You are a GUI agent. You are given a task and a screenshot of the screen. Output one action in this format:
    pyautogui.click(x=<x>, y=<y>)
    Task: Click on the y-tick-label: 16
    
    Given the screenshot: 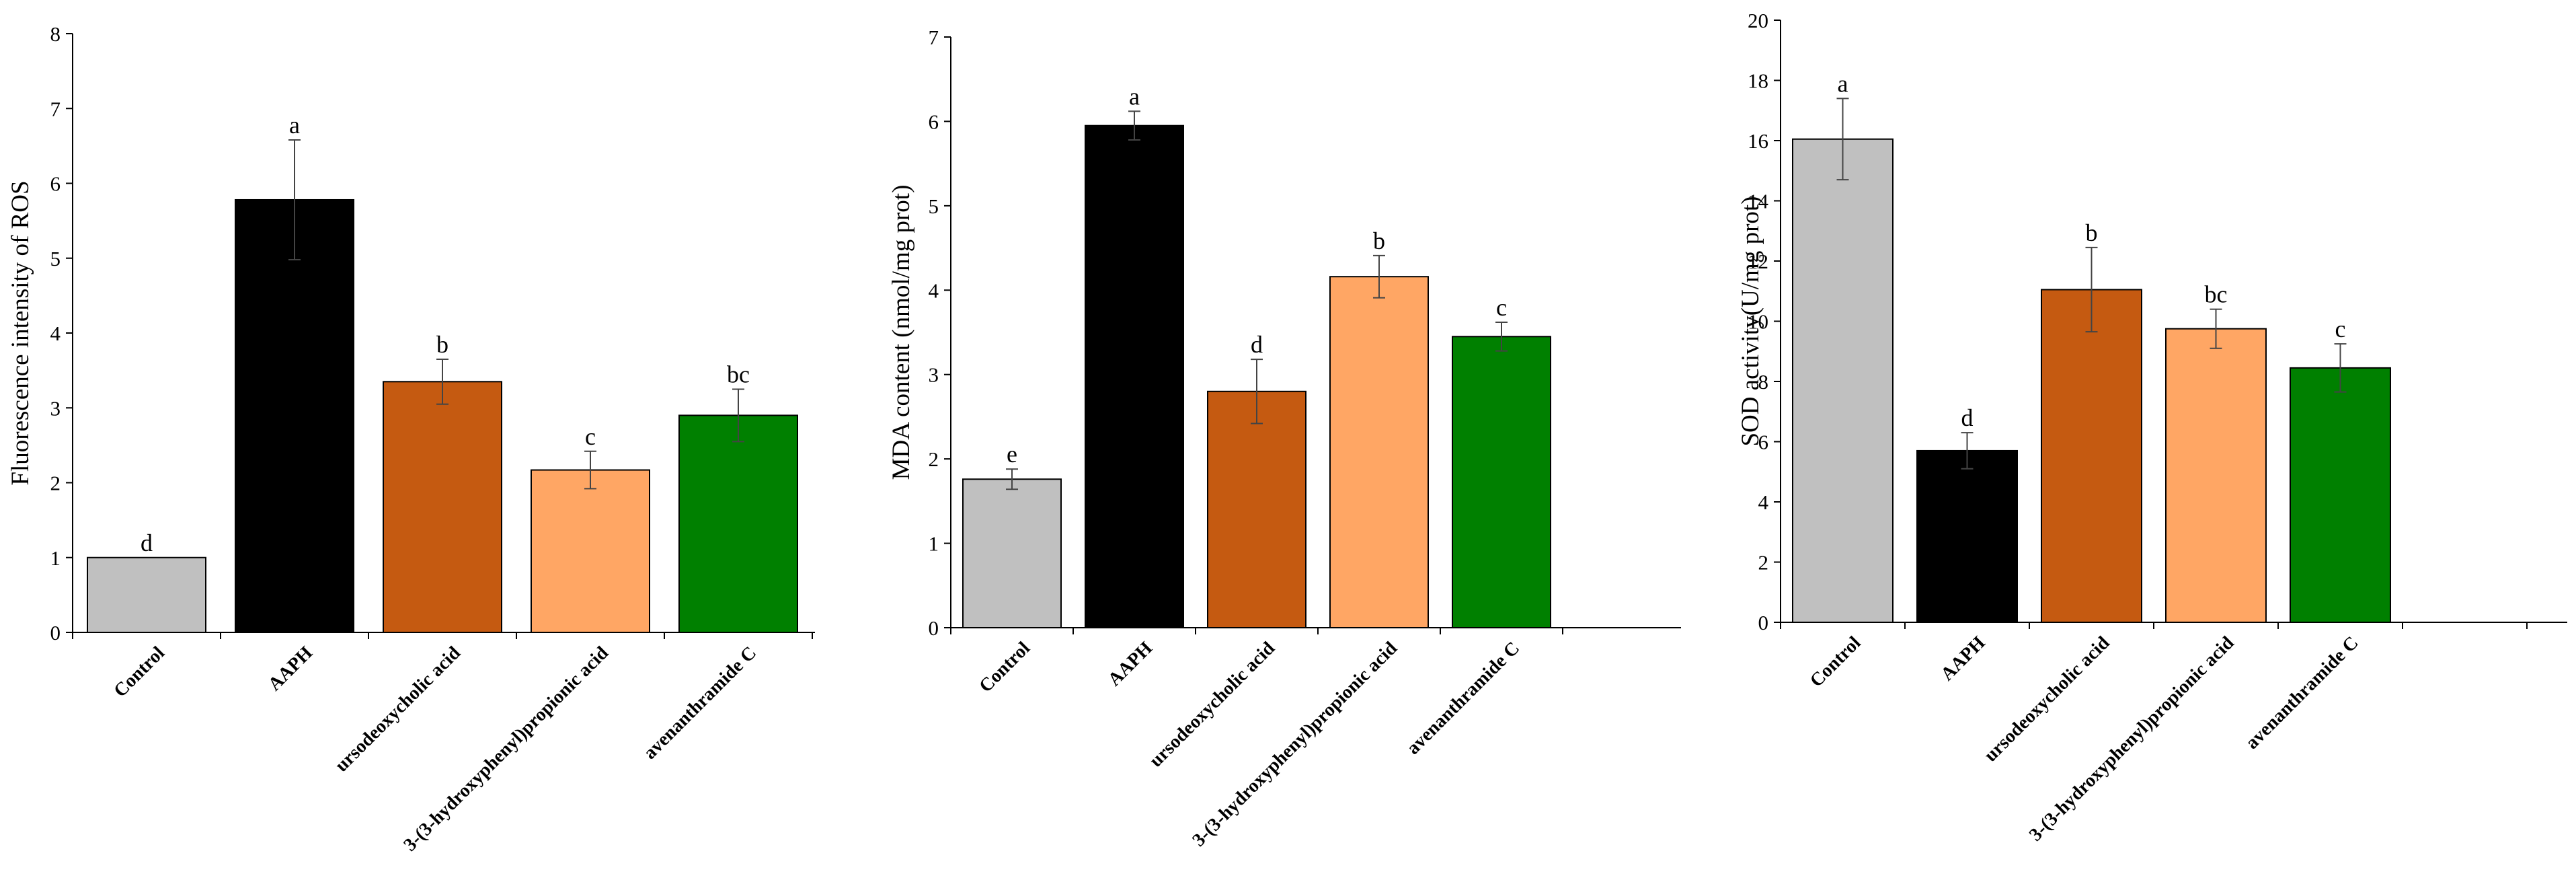 What is the action you would take?
    pyautogui.click(x=1758, y=141)
    